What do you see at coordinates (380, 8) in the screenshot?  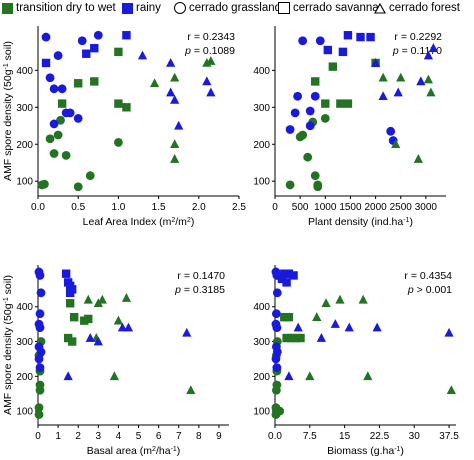 I see `legend-triangle-swatch` at bounding box center [380, 8].